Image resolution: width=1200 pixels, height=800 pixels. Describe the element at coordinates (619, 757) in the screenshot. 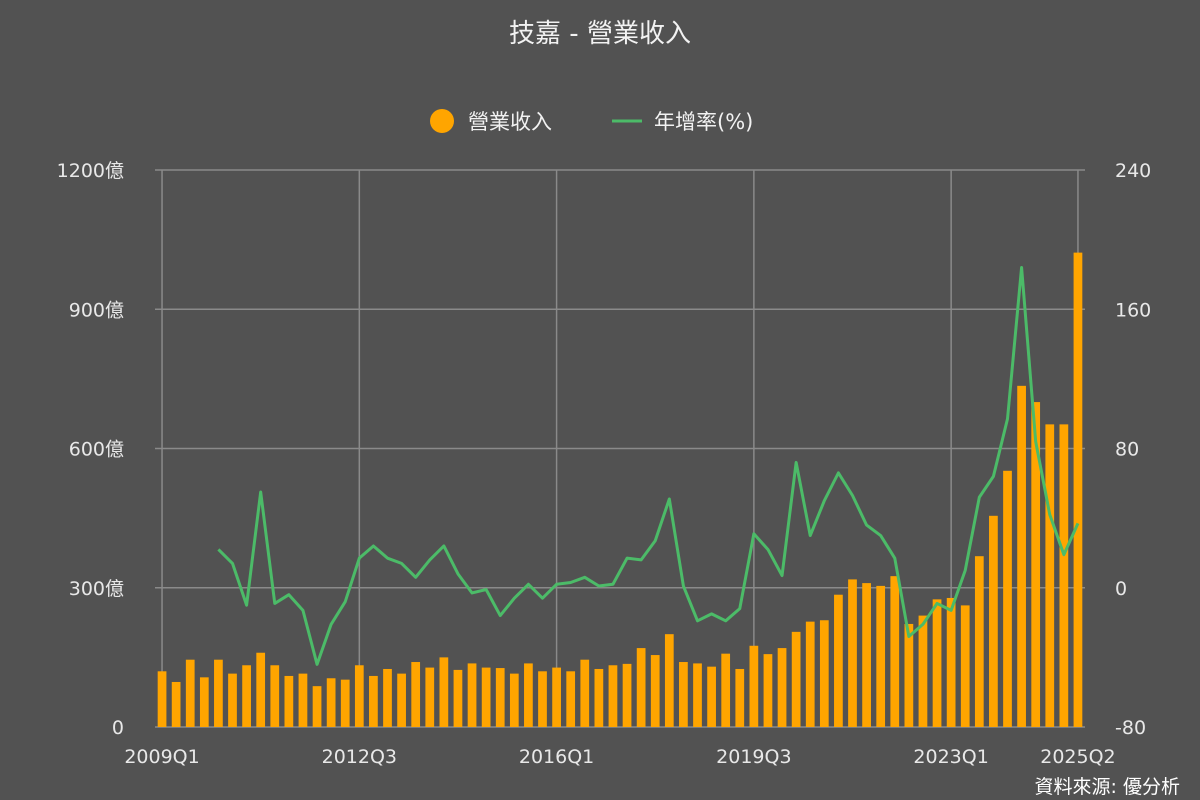

I see `x-axis-ticks: 2009Q1 2012Q3 2016Q1 2019Q3 2023Q1 2025Q2` at that location.